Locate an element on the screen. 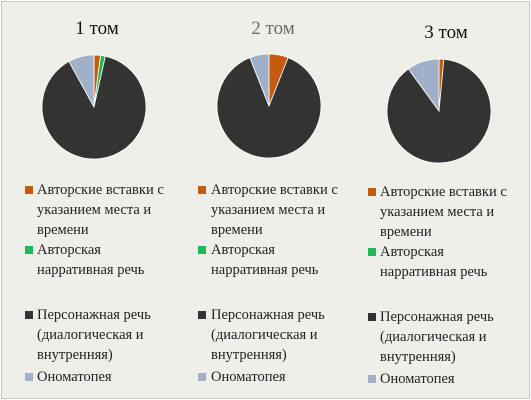 Image resolution: width=531 pixels, height=400 pixels. chart-title: 3 том is located at coordinates (446, 32).